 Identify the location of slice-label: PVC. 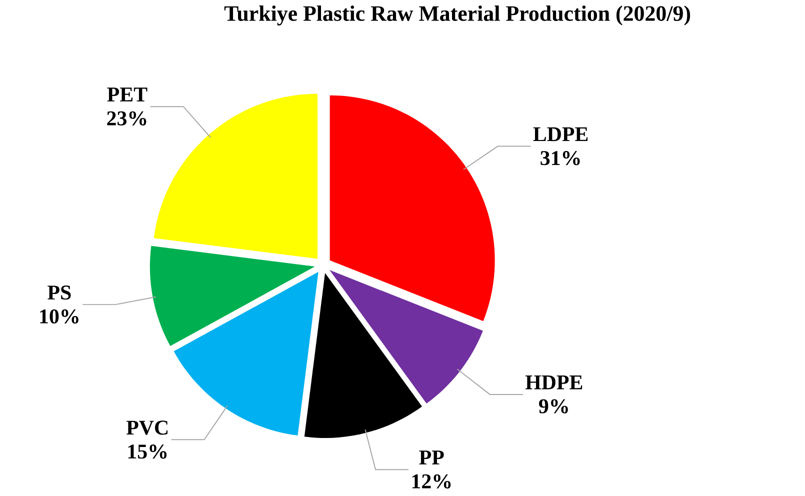
(147, 427).